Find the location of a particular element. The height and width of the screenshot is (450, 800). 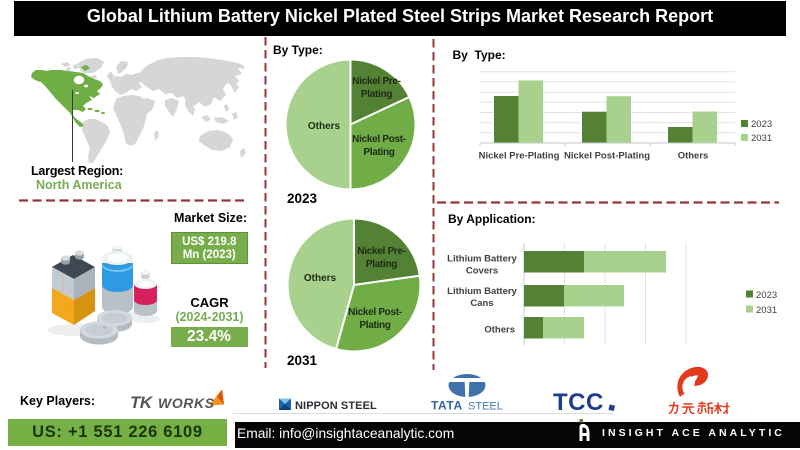

svg-text: NIPPON STEEL is located at coordinates (336, 406).